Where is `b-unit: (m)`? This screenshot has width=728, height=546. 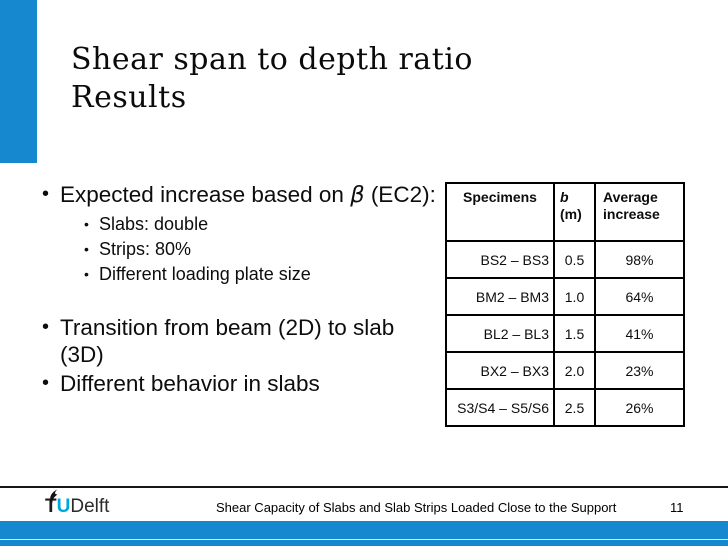
b-unit: (m) is located at coordinates (571, 214).